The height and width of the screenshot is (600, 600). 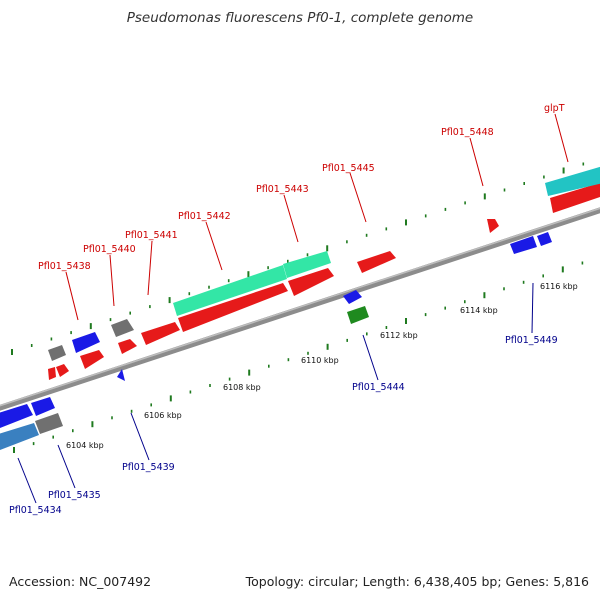 I want to click on tick-label: 6104 kbp, so click(x=85, y=445).